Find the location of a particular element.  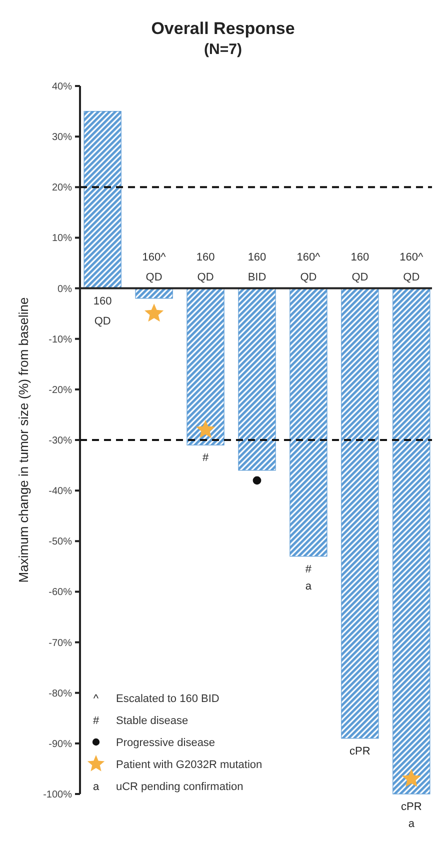

legend-label: Progressive disease is located at coordinates (166, 742).